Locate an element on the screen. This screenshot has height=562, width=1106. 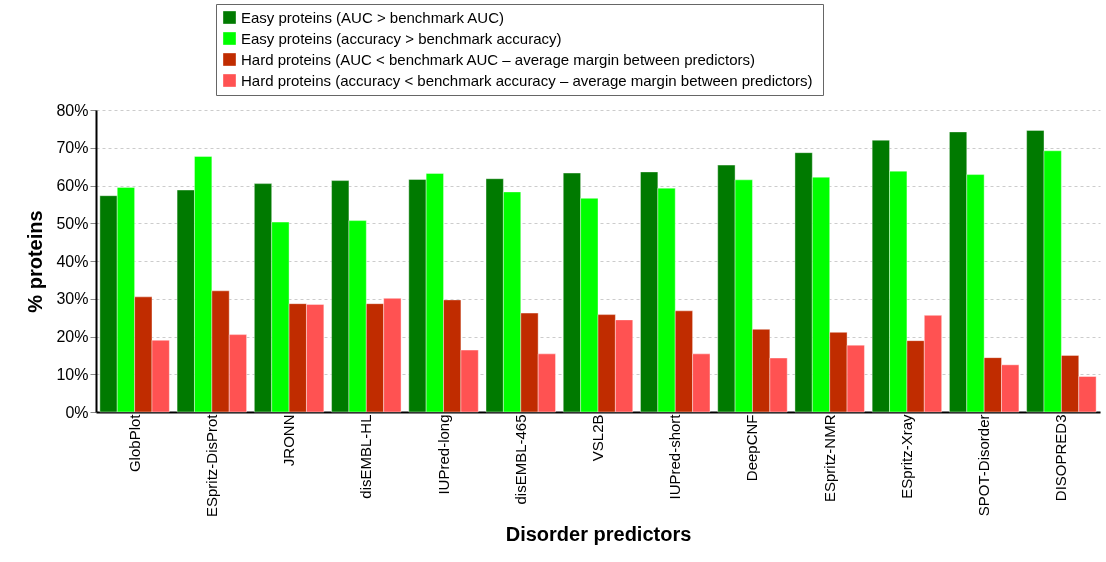
x-tick-label: ESpritz-NMR is located at coordinates (829, 458).